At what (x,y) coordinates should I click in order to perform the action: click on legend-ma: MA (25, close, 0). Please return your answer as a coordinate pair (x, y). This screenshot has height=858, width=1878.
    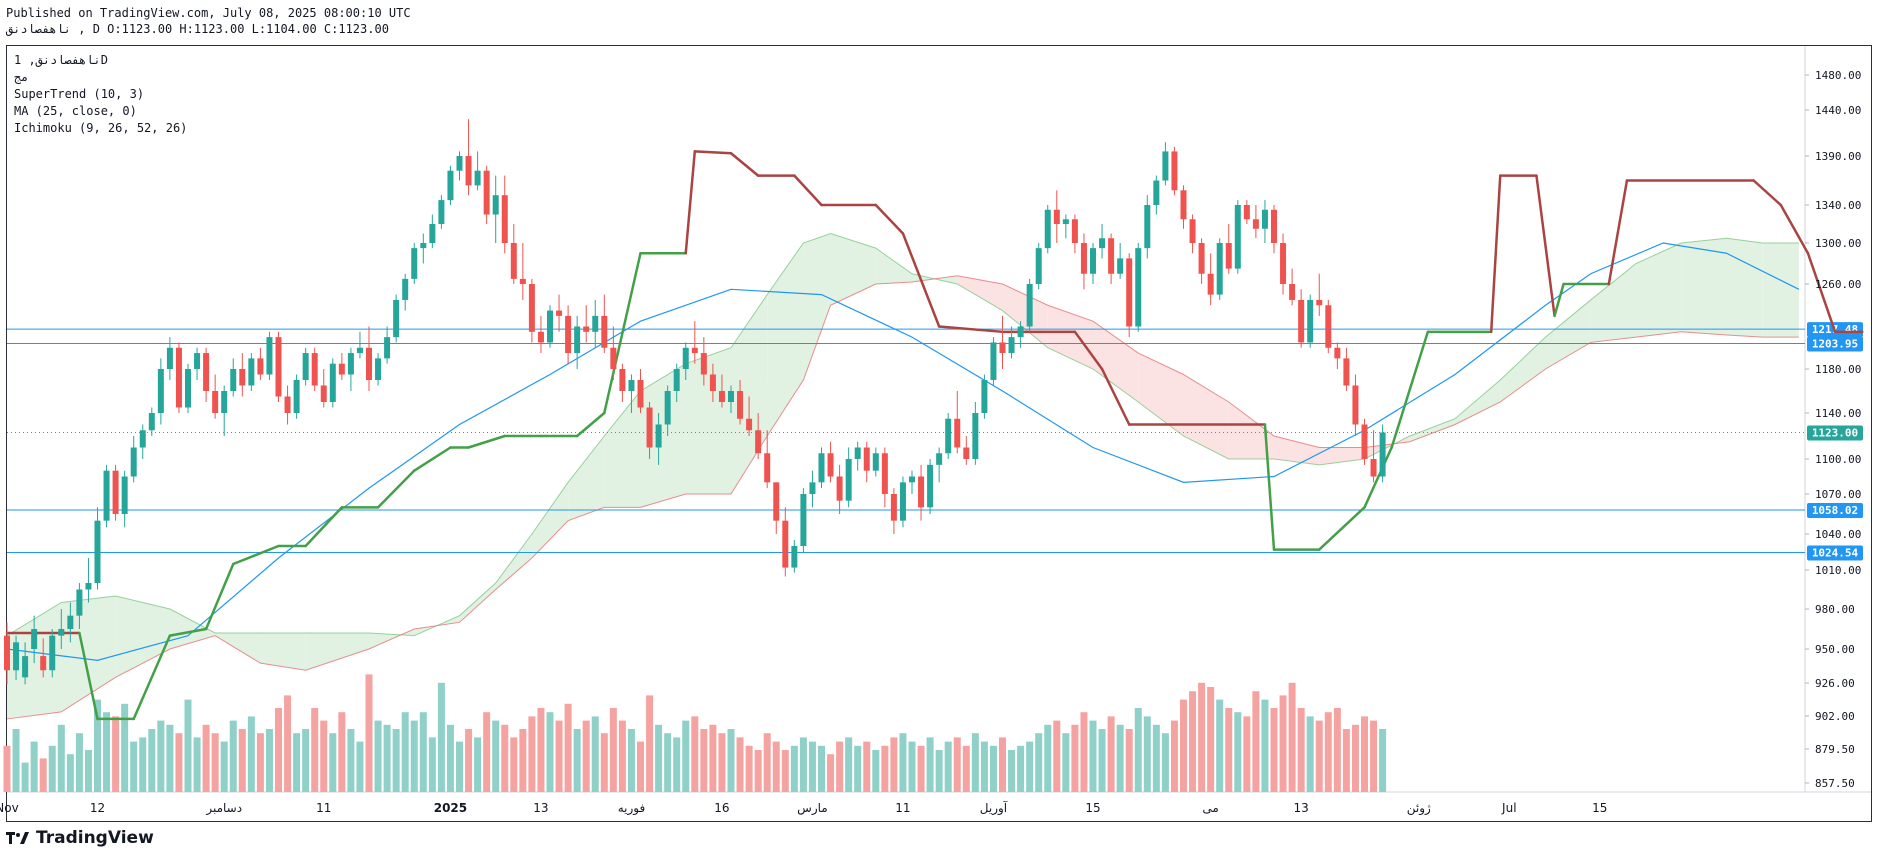
    Looking at the image, I should click on (75, 111).